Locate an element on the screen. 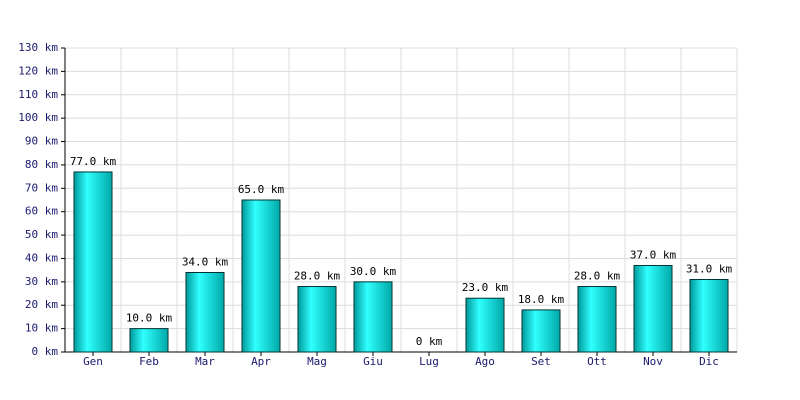  value-label: 34.0 km is located at coordinates (205, 261).